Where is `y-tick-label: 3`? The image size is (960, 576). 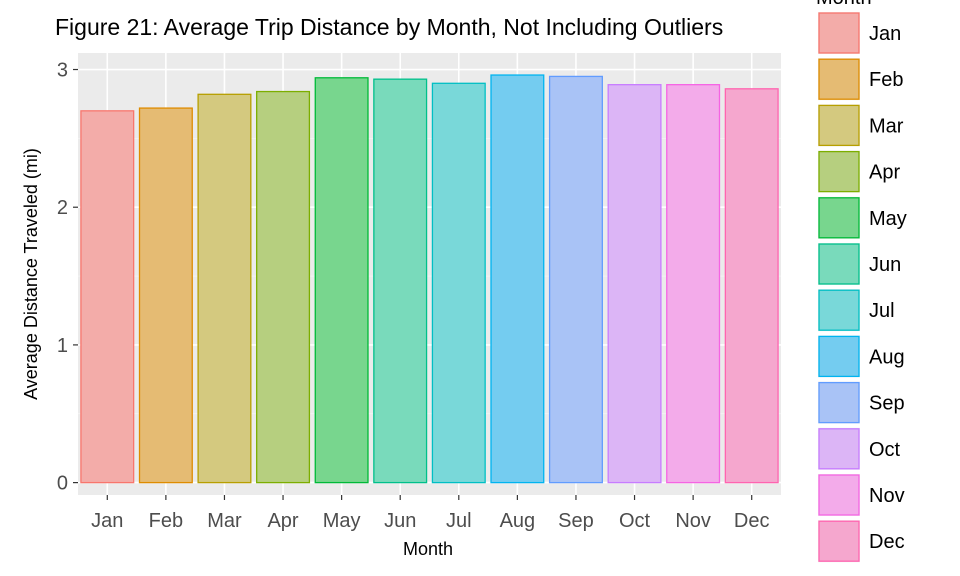 y-tick-label: 3 is located at coordinates (62, 71).